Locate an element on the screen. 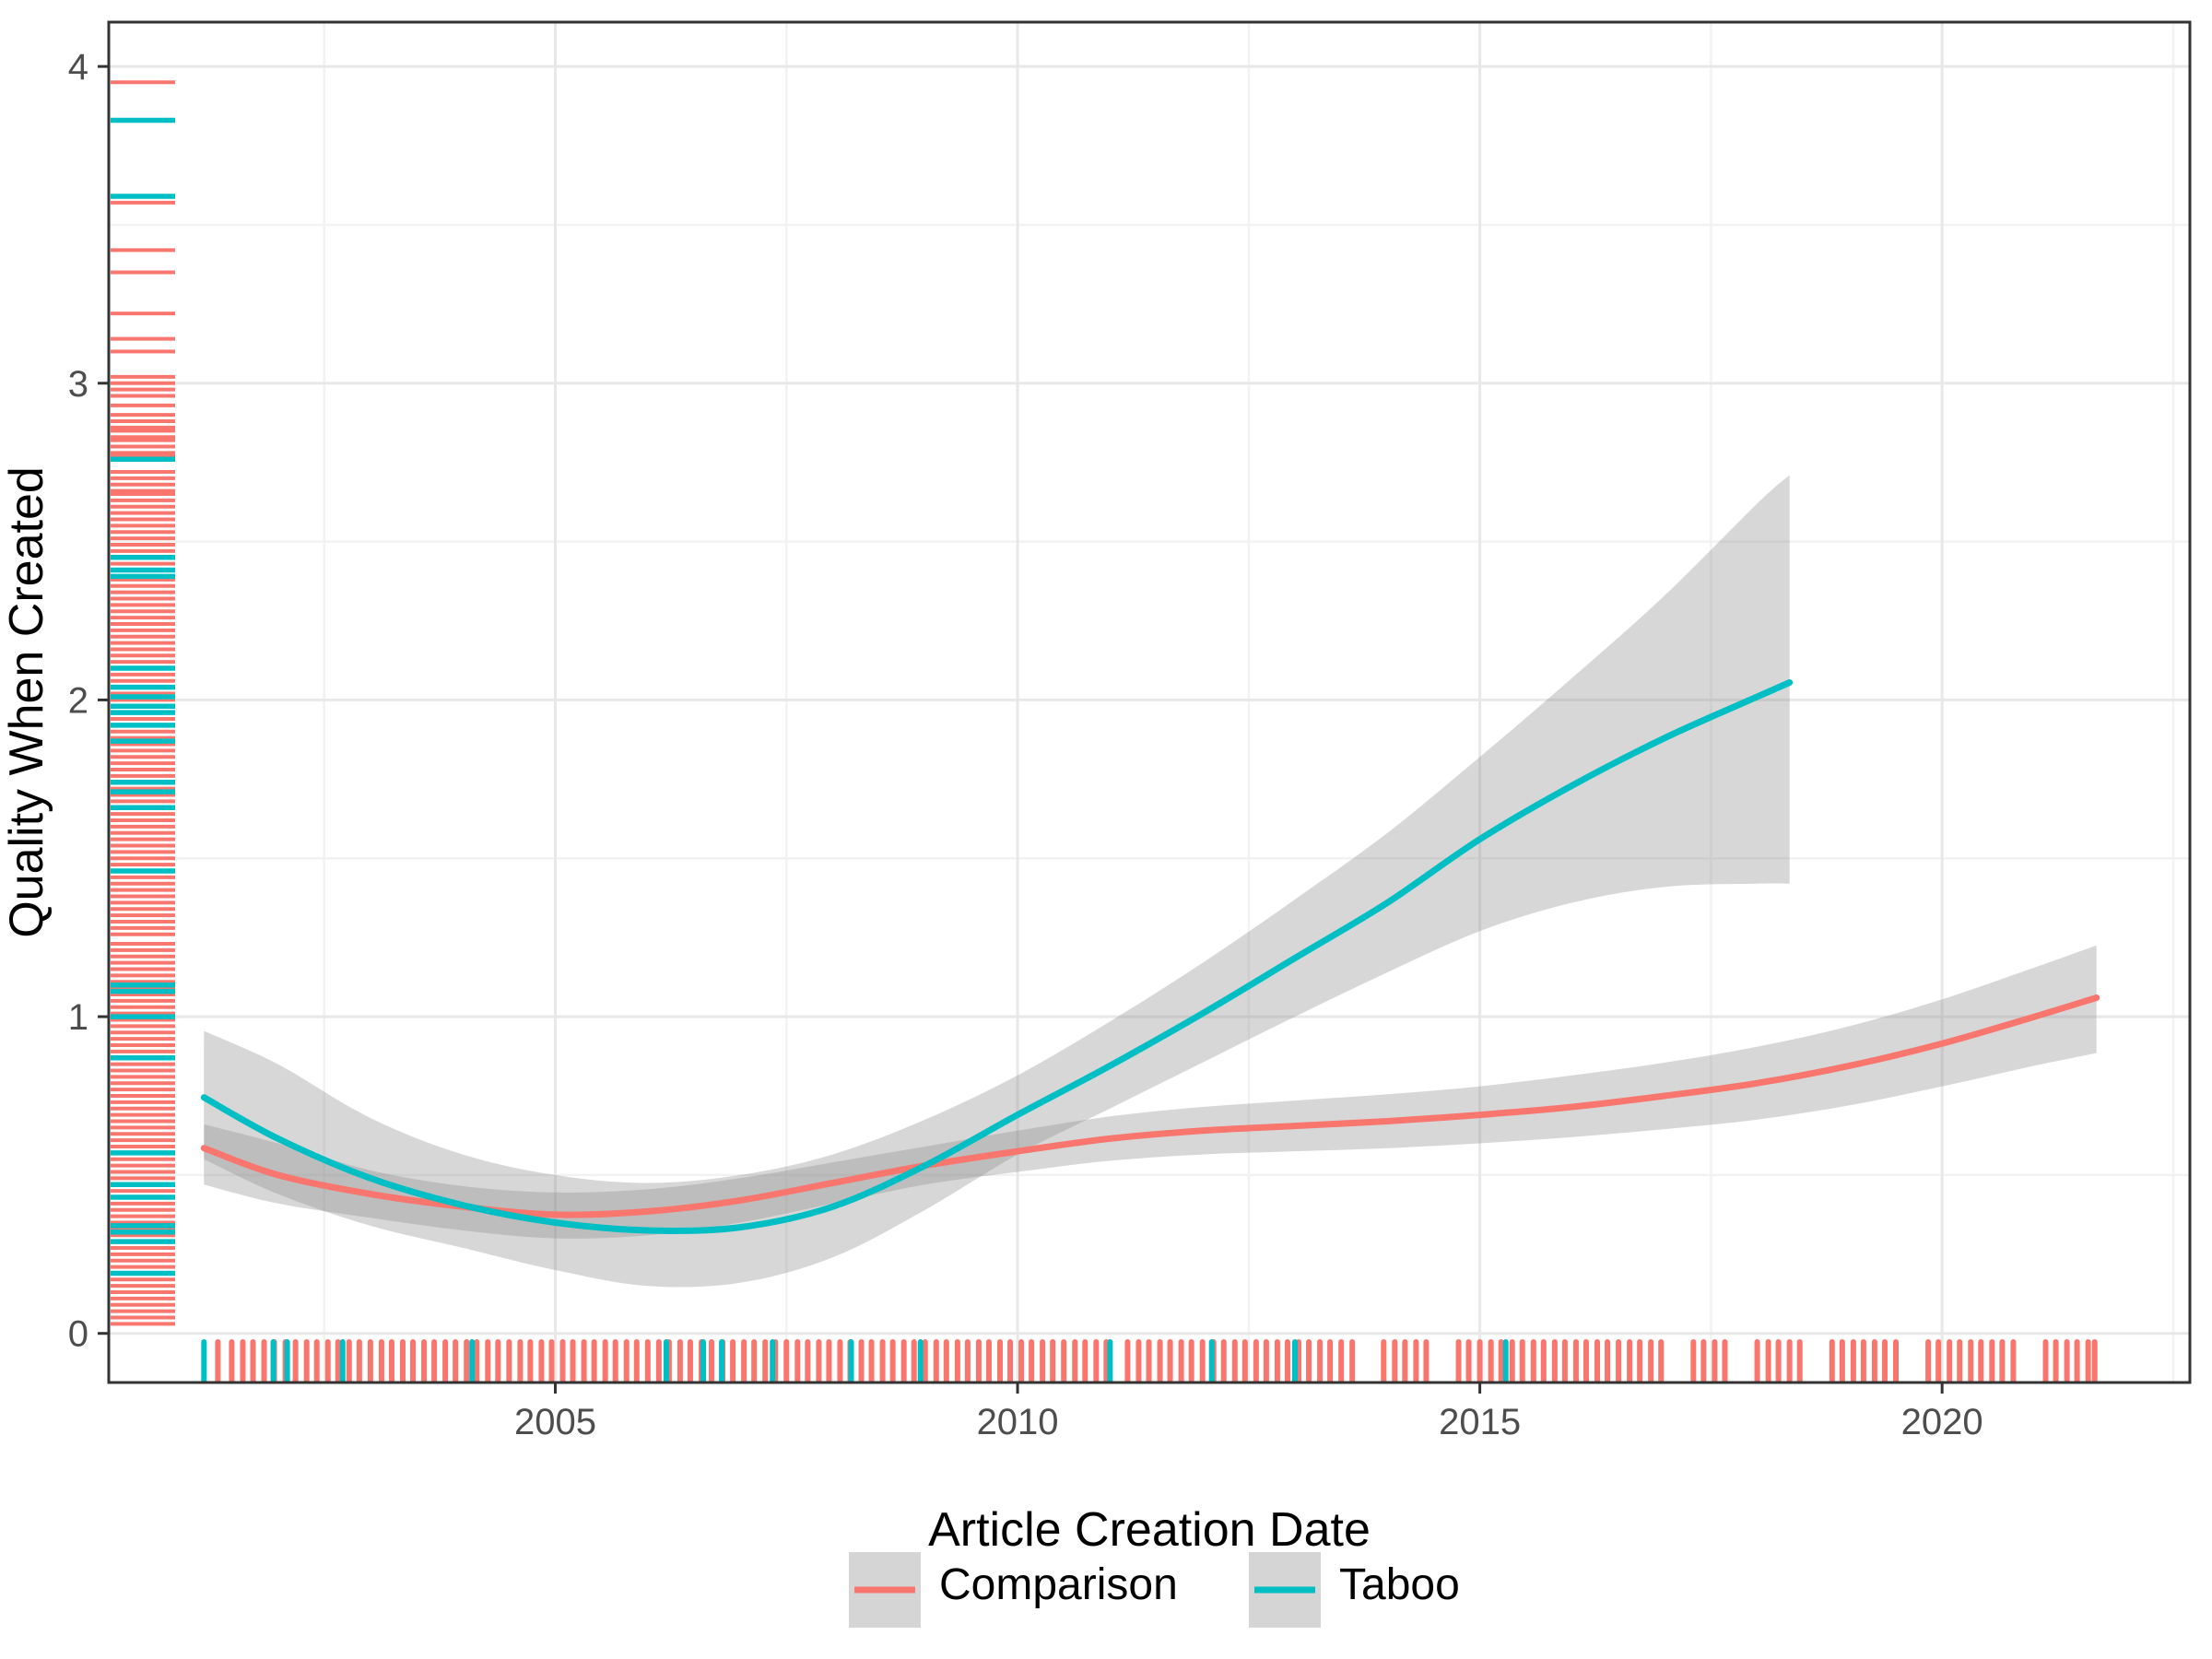  legend-label-taboo: Taboo is located at coordinates (1399, 1584).